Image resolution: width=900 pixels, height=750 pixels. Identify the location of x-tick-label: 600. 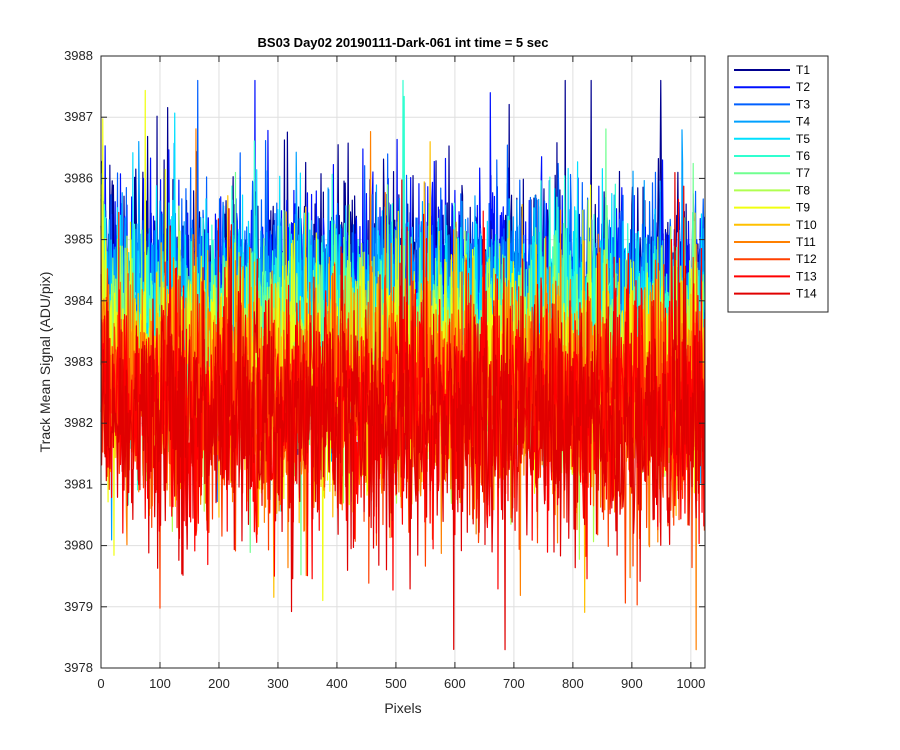
(455, 683).